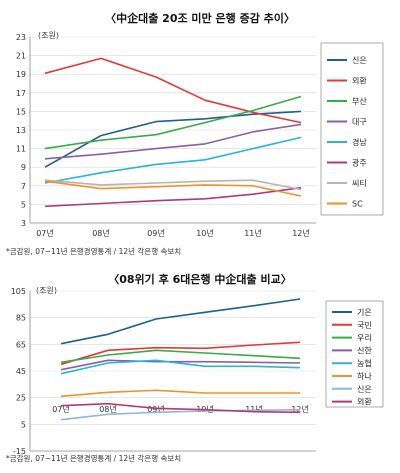 Image resolution: width=400 pixels, height=473 pixels. I want to click on series-line-씨티, so click(173, 185).